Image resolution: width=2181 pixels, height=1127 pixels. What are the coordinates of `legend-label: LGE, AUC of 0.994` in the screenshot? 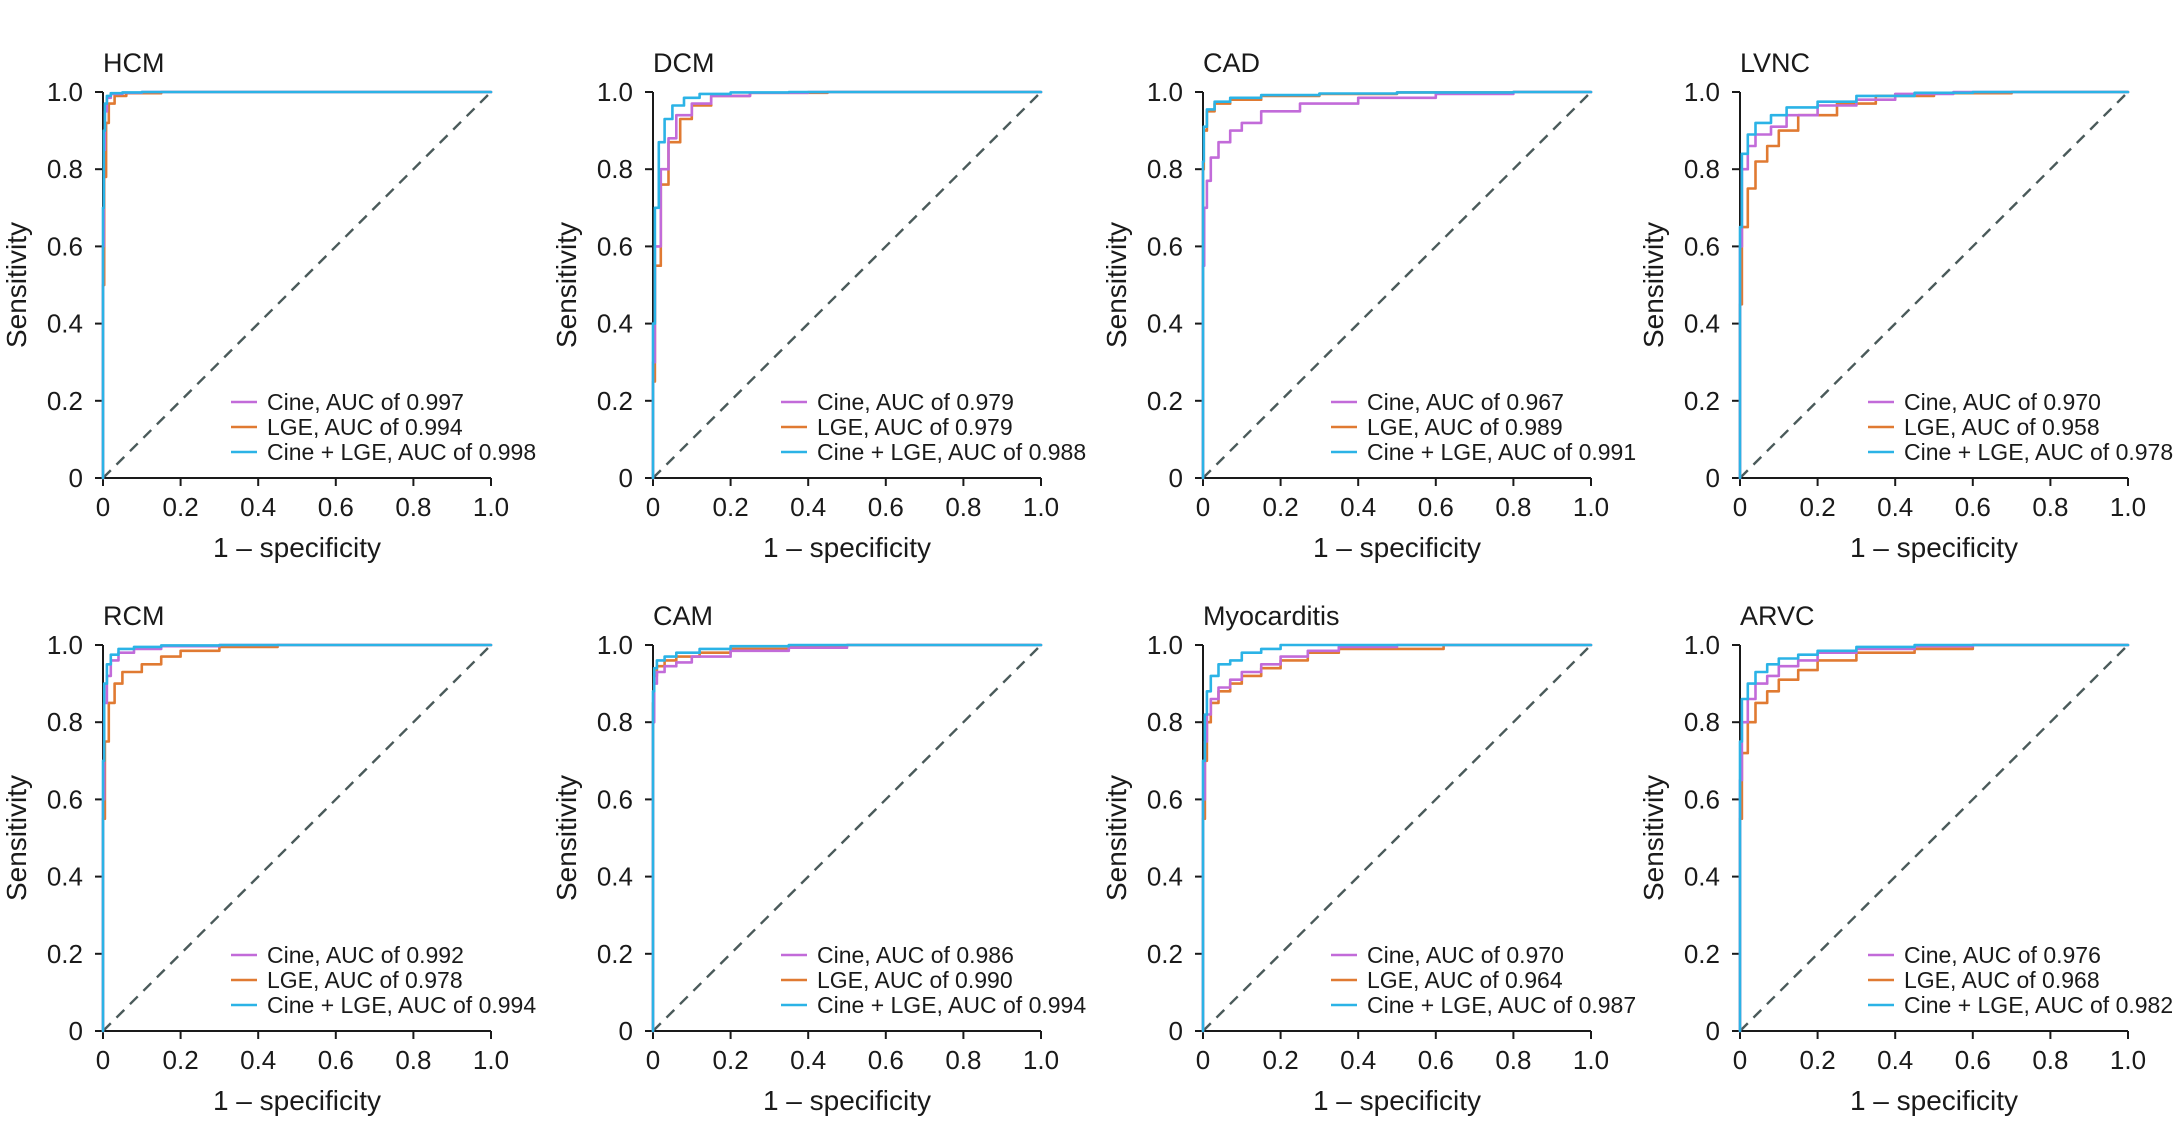 It's located at (365, 427).